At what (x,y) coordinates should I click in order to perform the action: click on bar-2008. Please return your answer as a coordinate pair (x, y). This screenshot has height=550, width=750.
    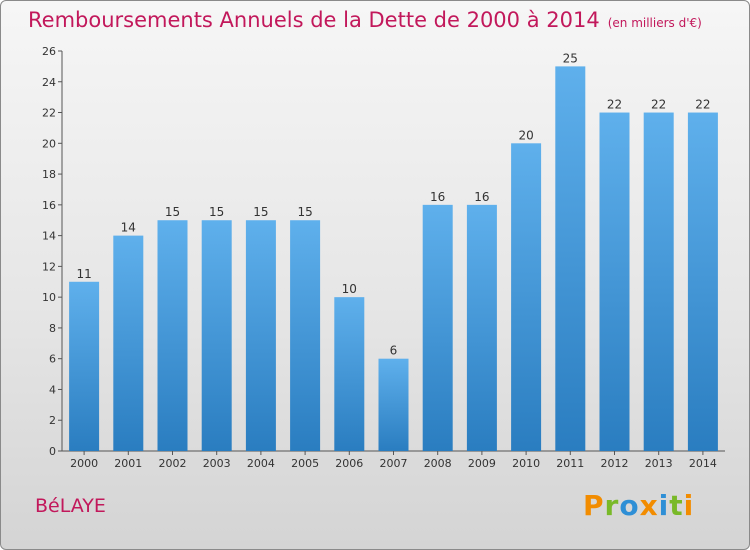
    Looking at the image, I should click on (437, 327).